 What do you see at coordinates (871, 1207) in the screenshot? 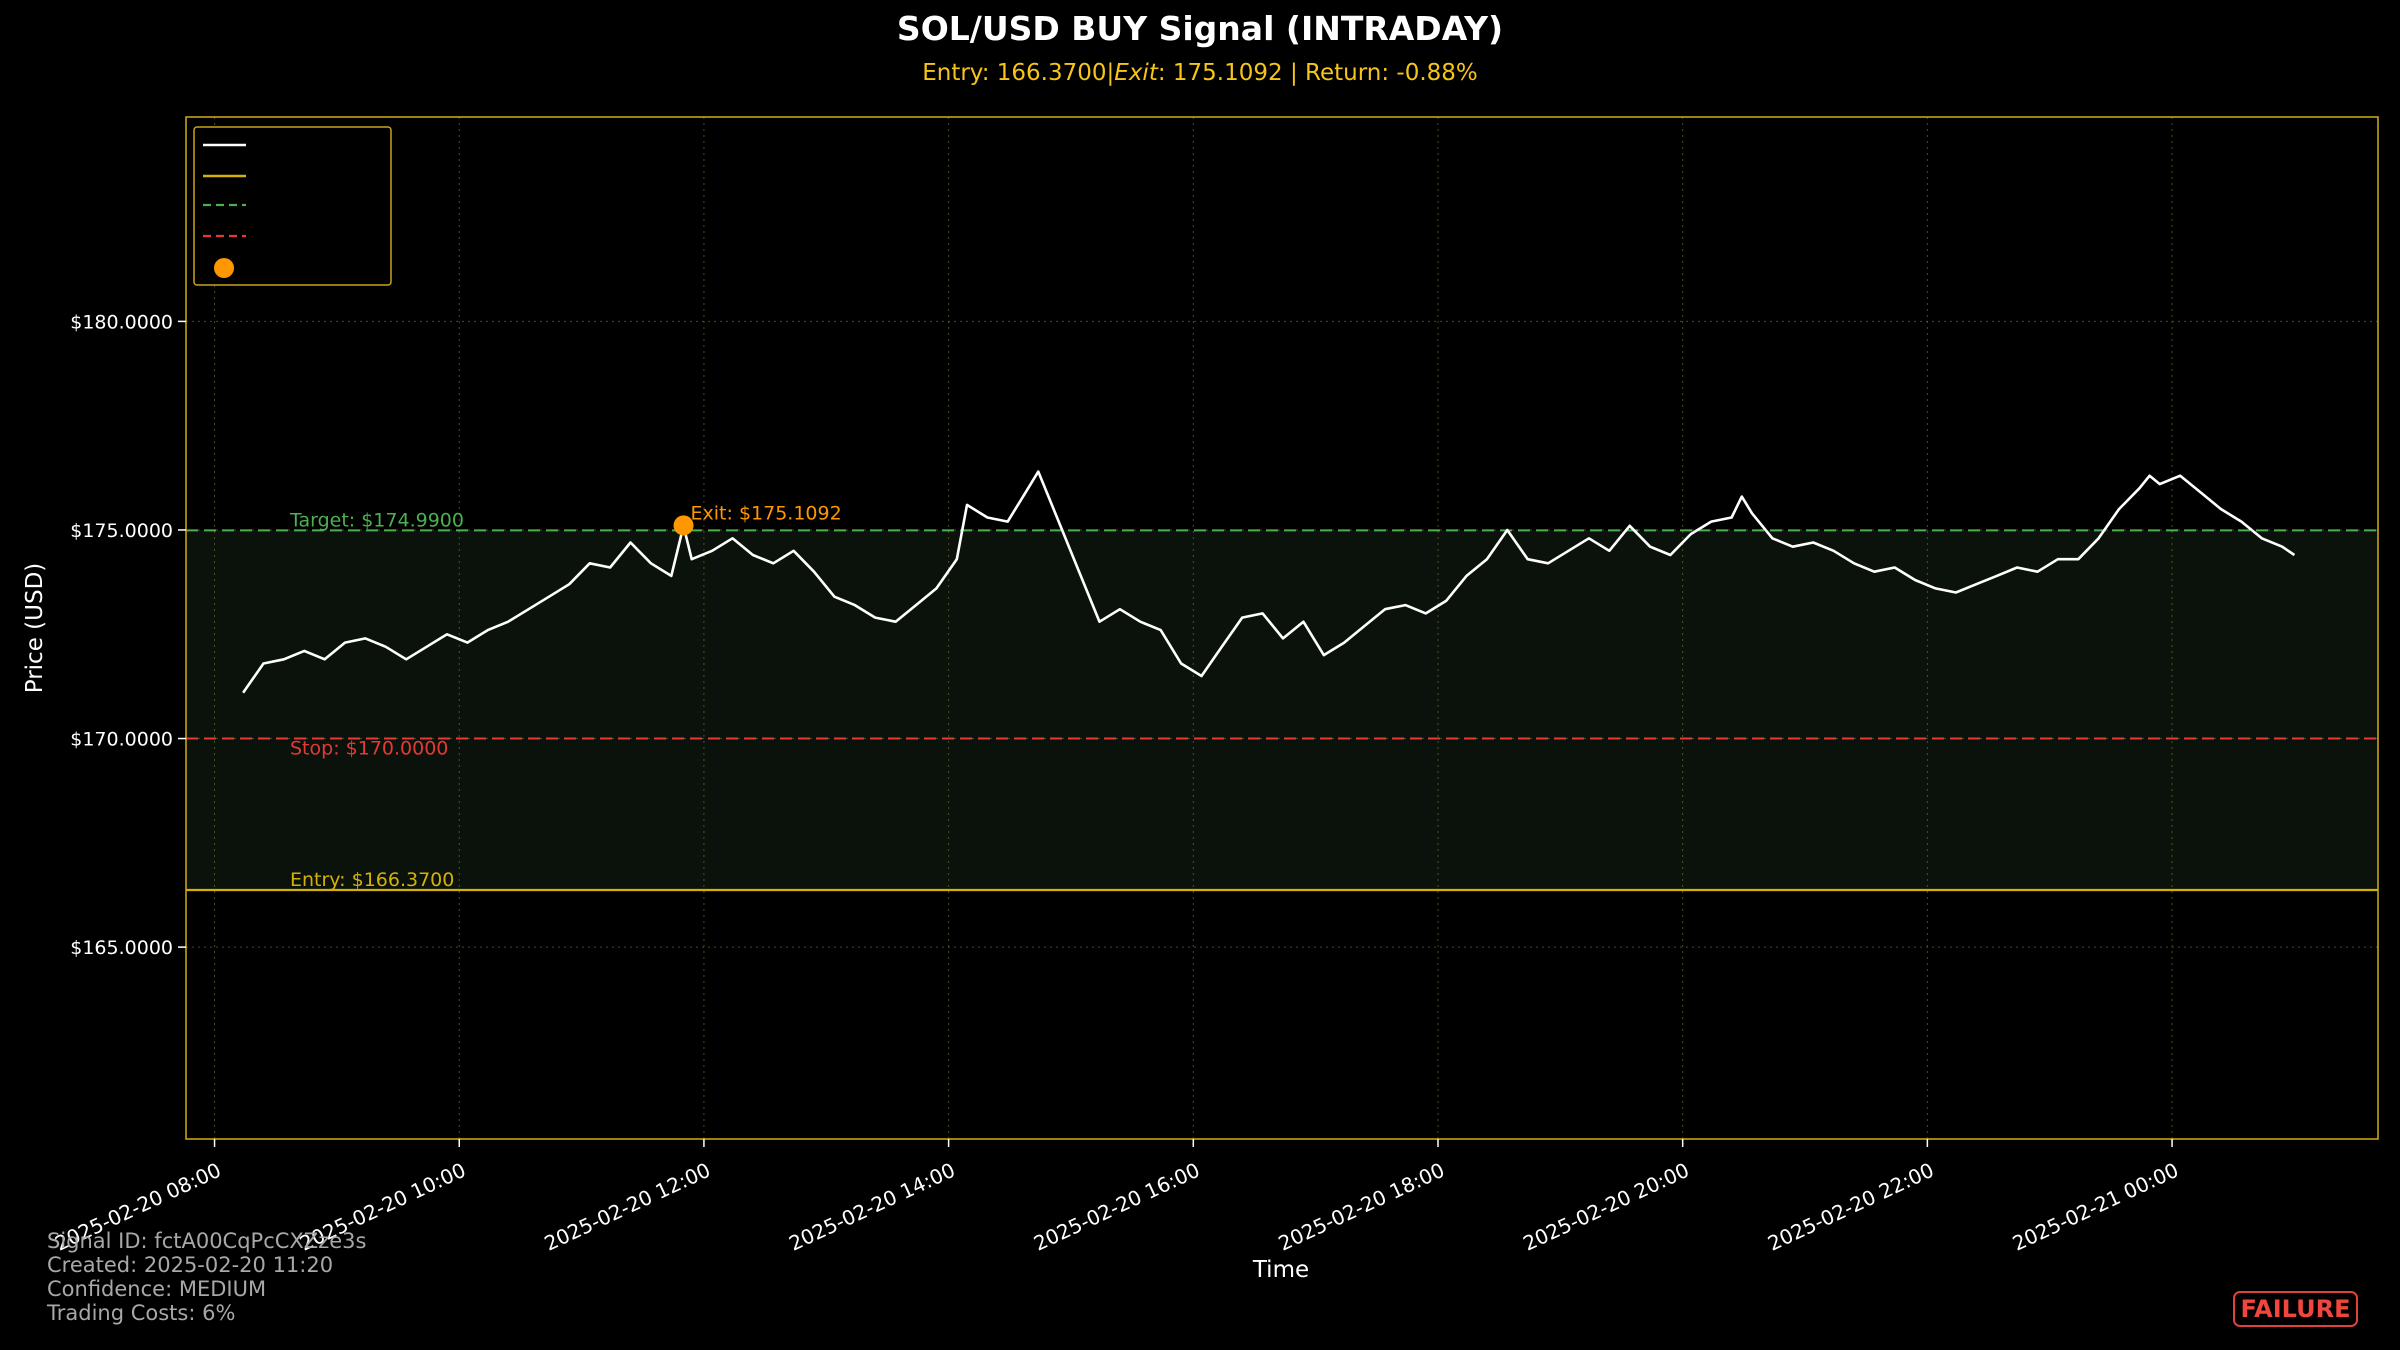
I see `x-tick-label: 2025-02-20 14:00` at bounding box center [871, 1207].